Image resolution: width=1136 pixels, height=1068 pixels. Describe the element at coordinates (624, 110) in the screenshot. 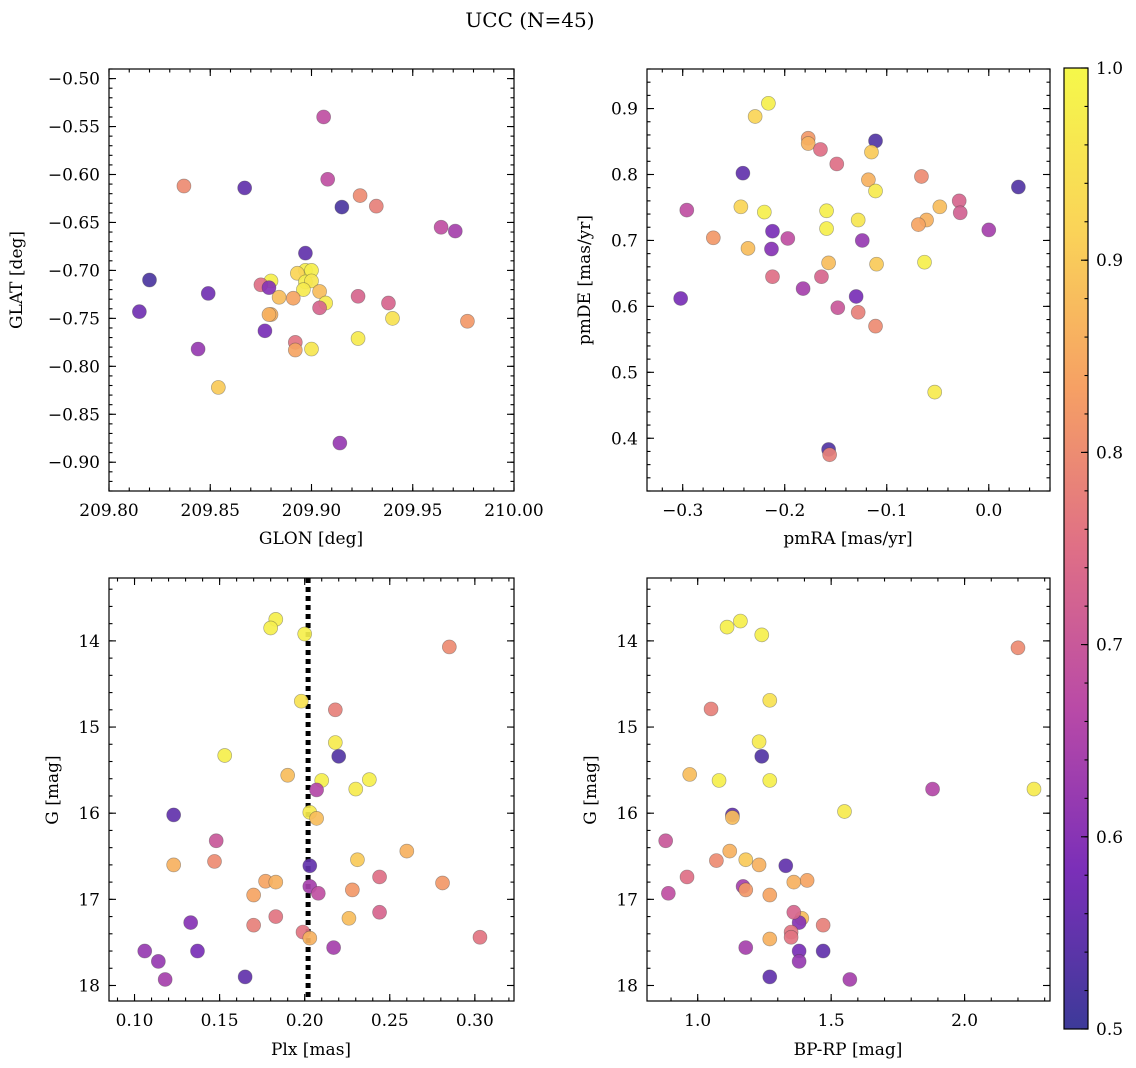

I see `y-tick-label: 0.9` at that location.